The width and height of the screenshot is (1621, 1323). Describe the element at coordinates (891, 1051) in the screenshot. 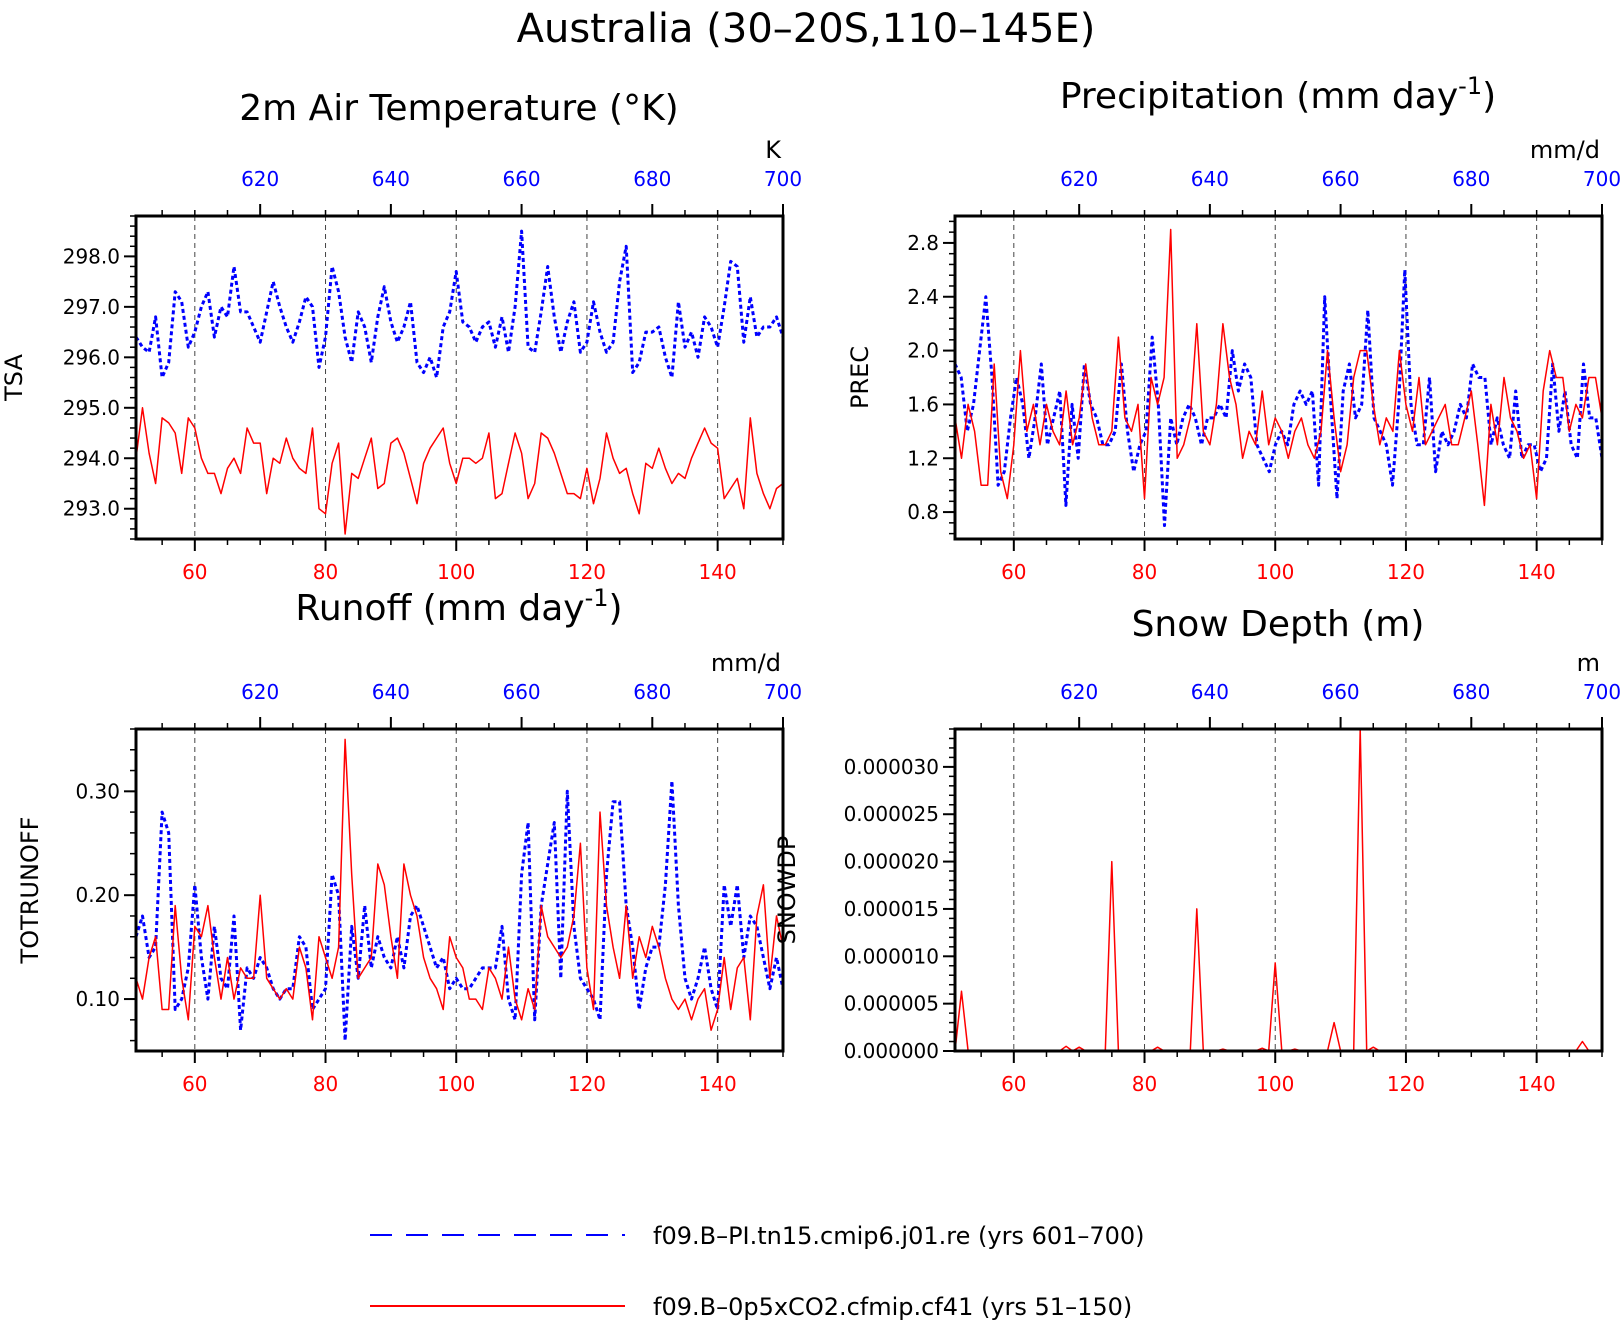

I see `y-tick-label: 0.000000` at that location.